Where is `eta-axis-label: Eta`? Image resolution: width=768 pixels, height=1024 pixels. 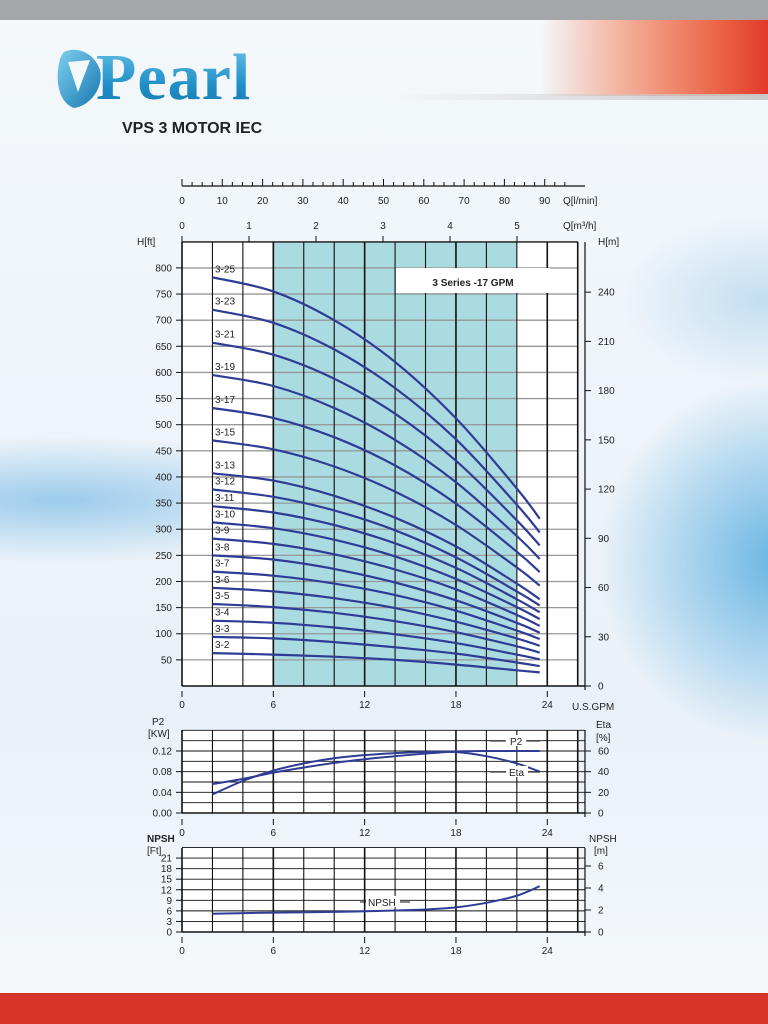 eta-axis-label: Eta is located at coordinates (603, 725).